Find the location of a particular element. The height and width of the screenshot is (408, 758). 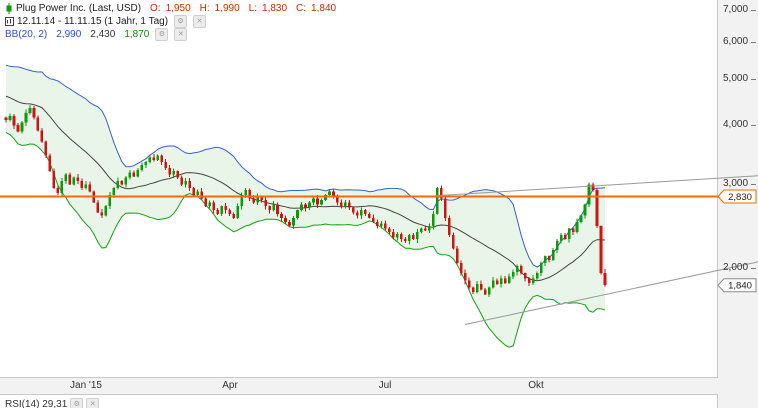

y-axis-label: 6,000 is located at coordinates (736, 41).